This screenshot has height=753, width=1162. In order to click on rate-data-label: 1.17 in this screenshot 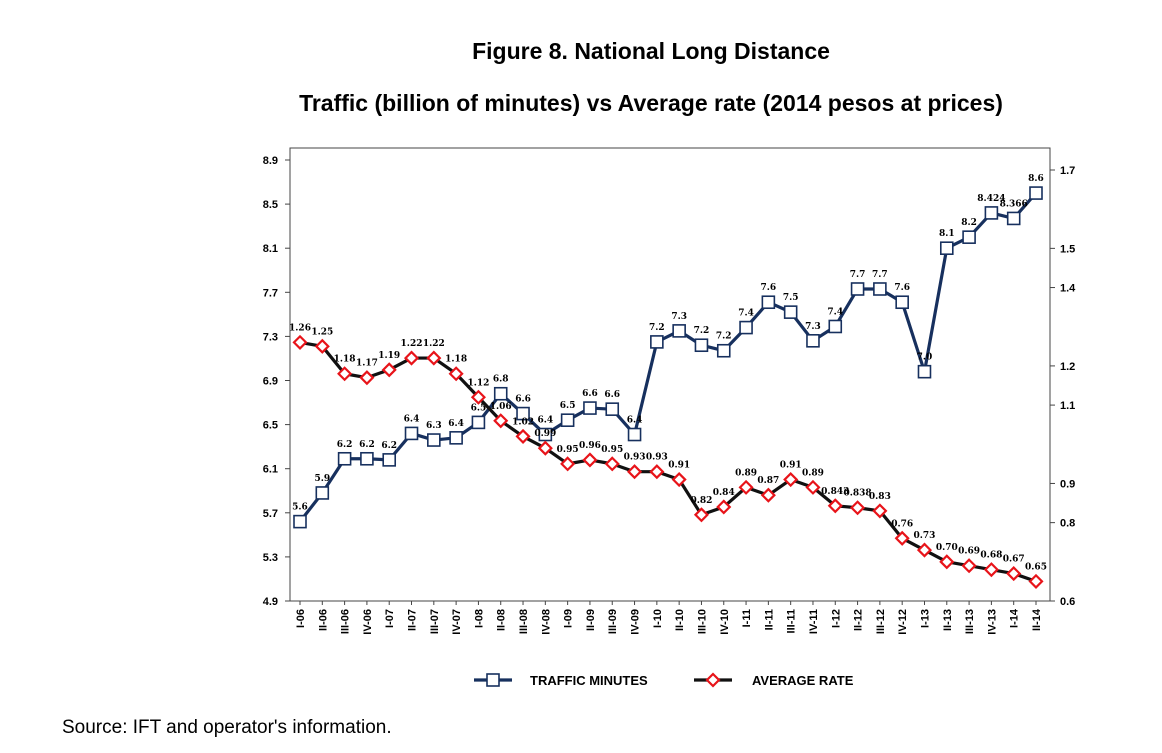, I will do `click(367, 364)`.